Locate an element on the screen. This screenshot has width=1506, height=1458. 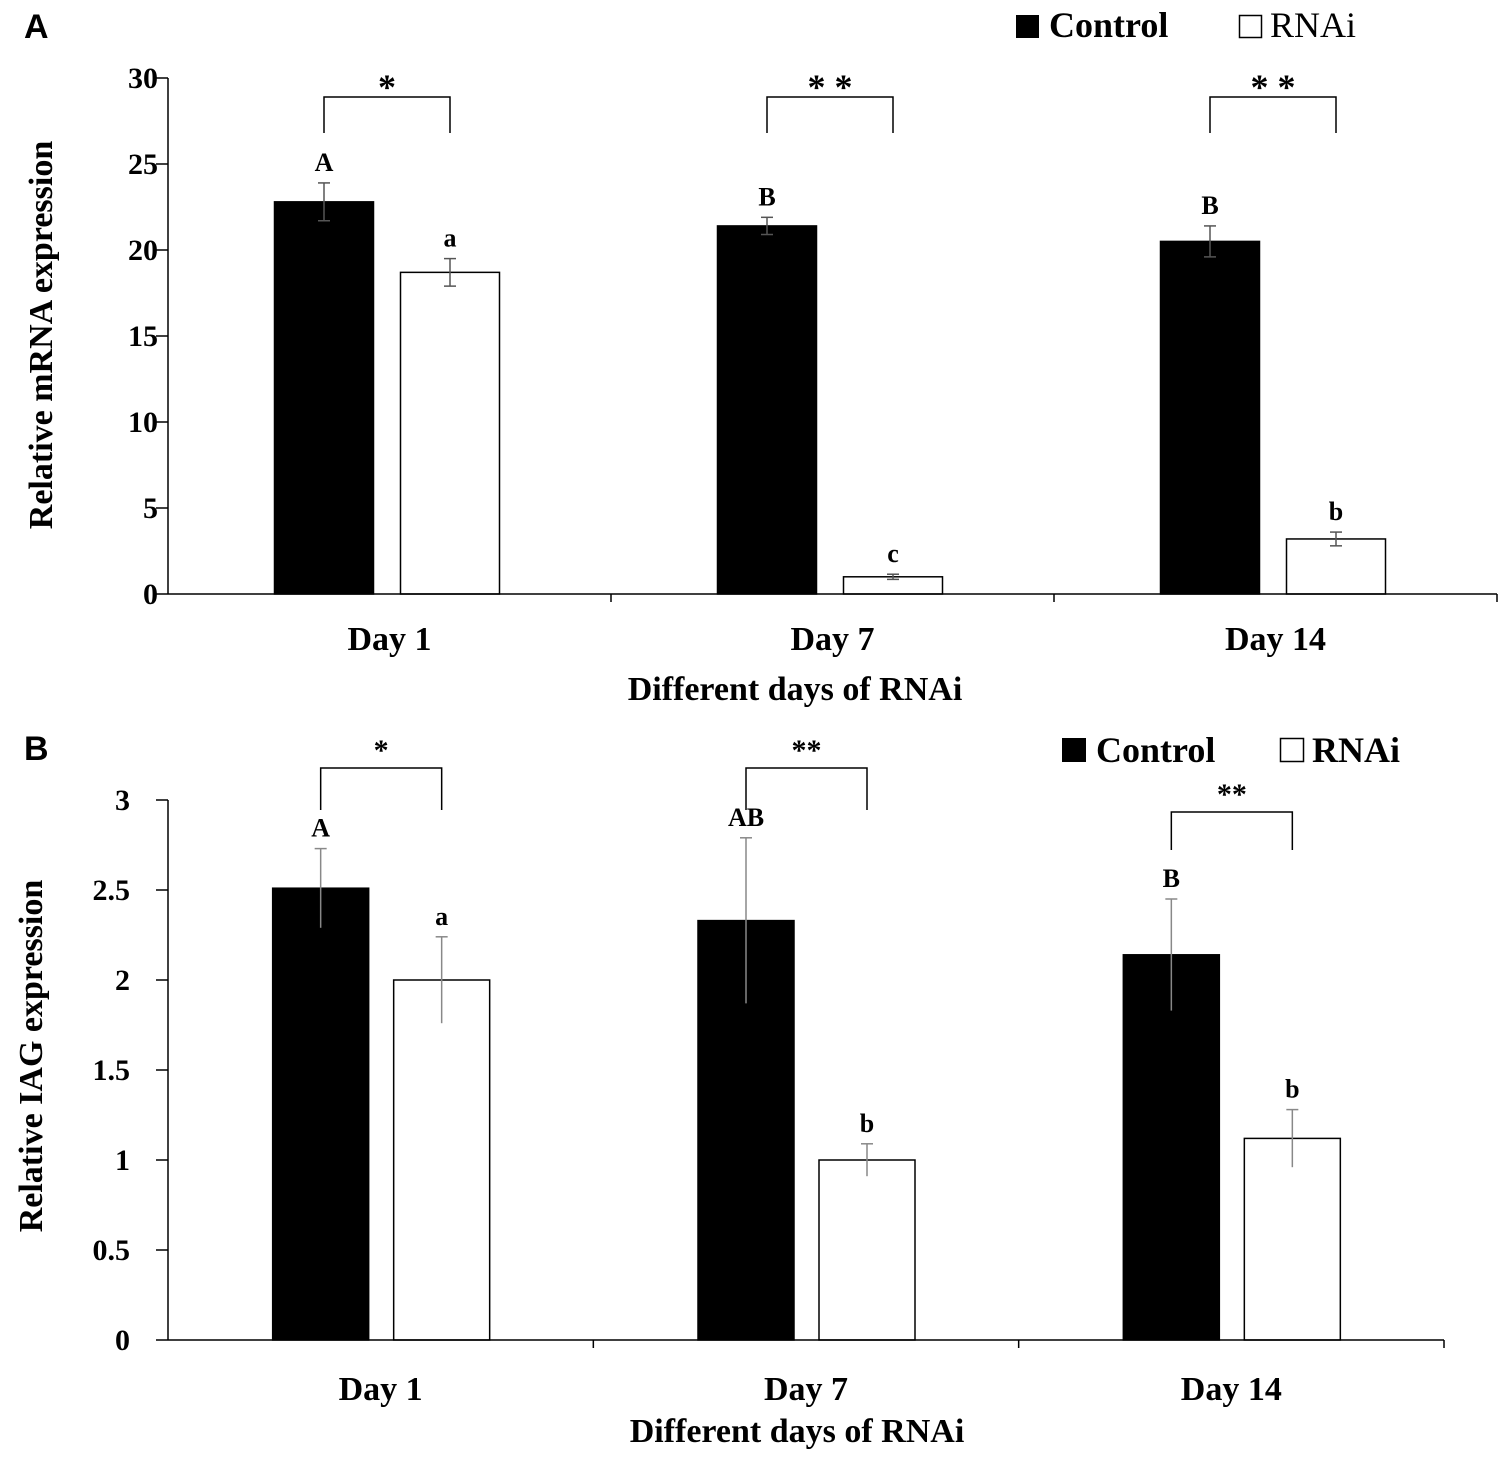
y-axis-ticks: 0 5 10 15 20 25 30 is located at coordinates (148, 336).